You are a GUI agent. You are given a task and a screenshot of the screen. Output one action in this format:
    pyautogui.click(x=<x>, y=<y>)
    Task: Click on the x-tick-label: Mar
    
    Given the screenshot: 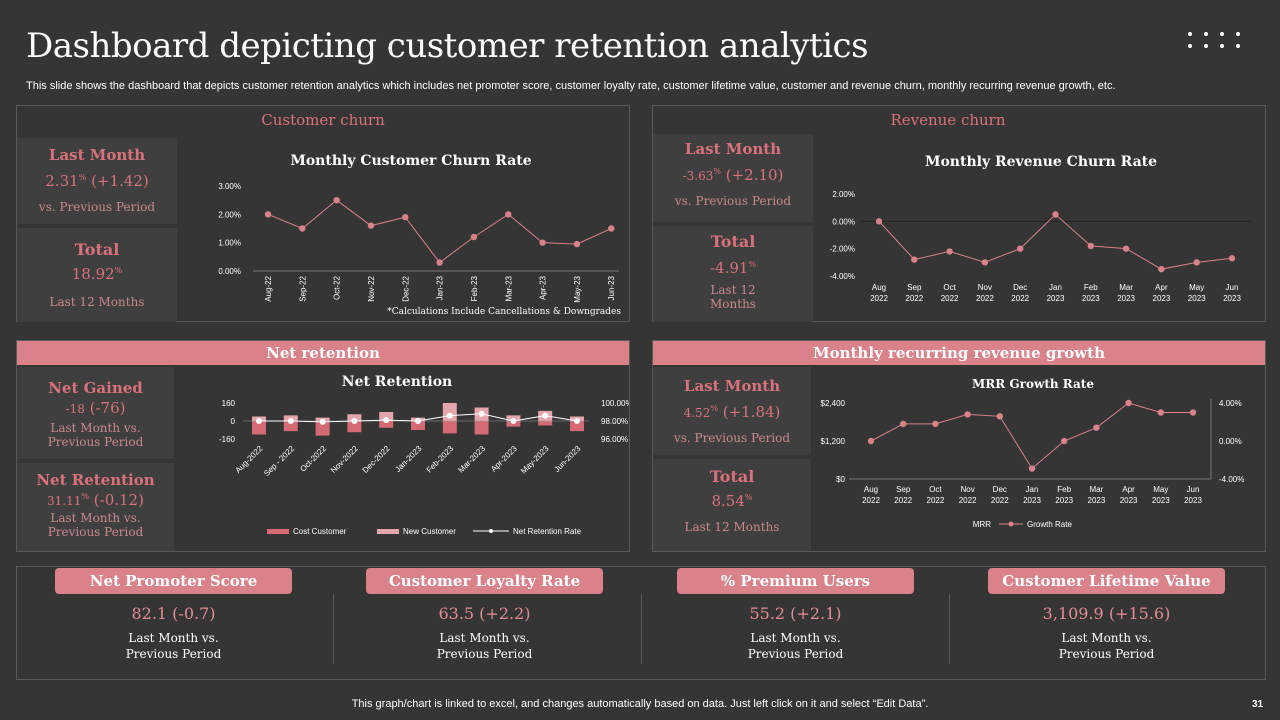 What is the action you would take?
    pyautogui.click(x=1097, y=489)
    